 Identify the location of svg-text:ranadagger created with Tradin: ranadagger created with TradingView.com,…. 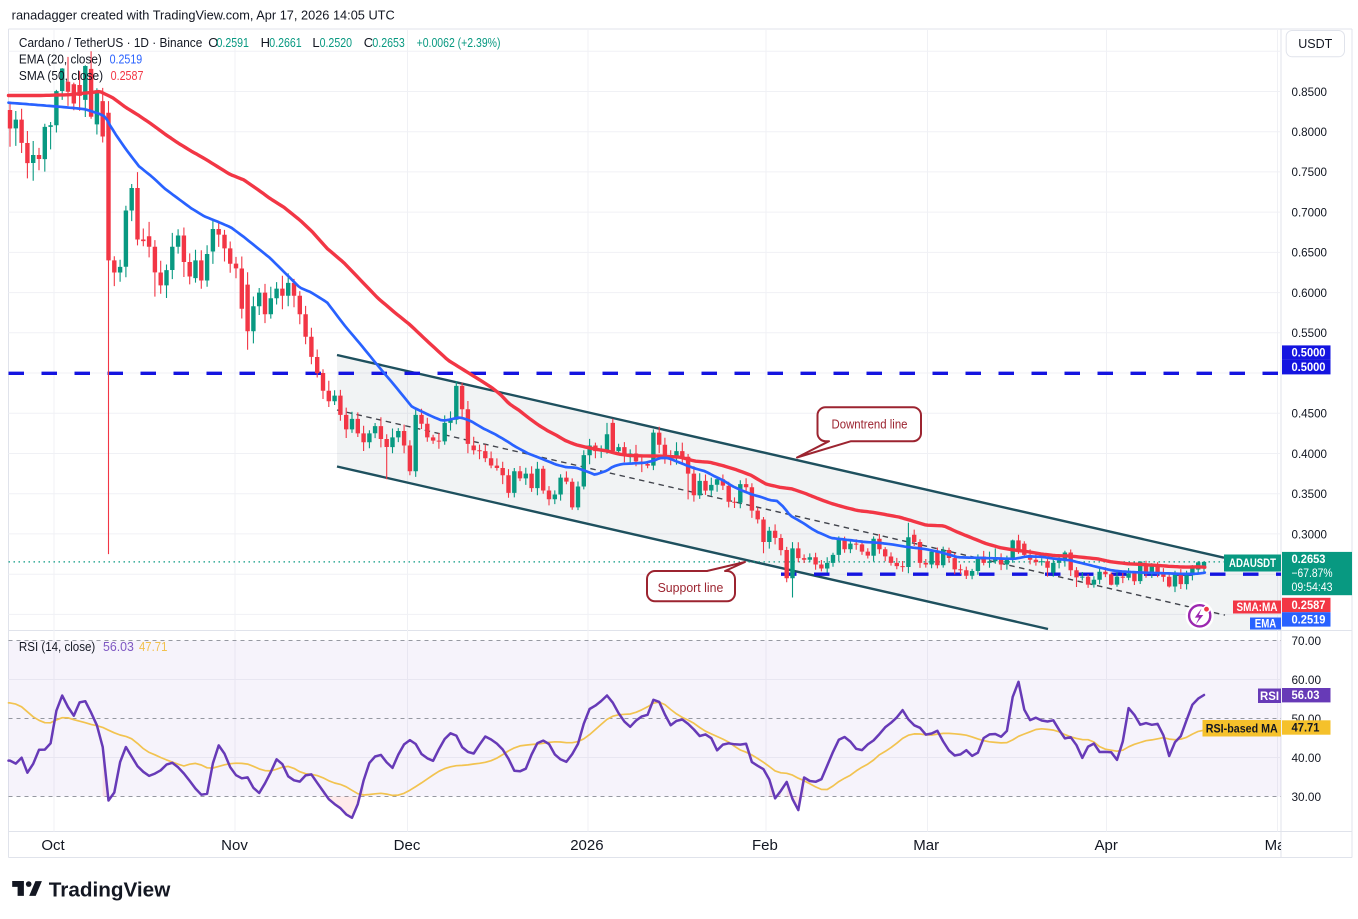
(203, 16).